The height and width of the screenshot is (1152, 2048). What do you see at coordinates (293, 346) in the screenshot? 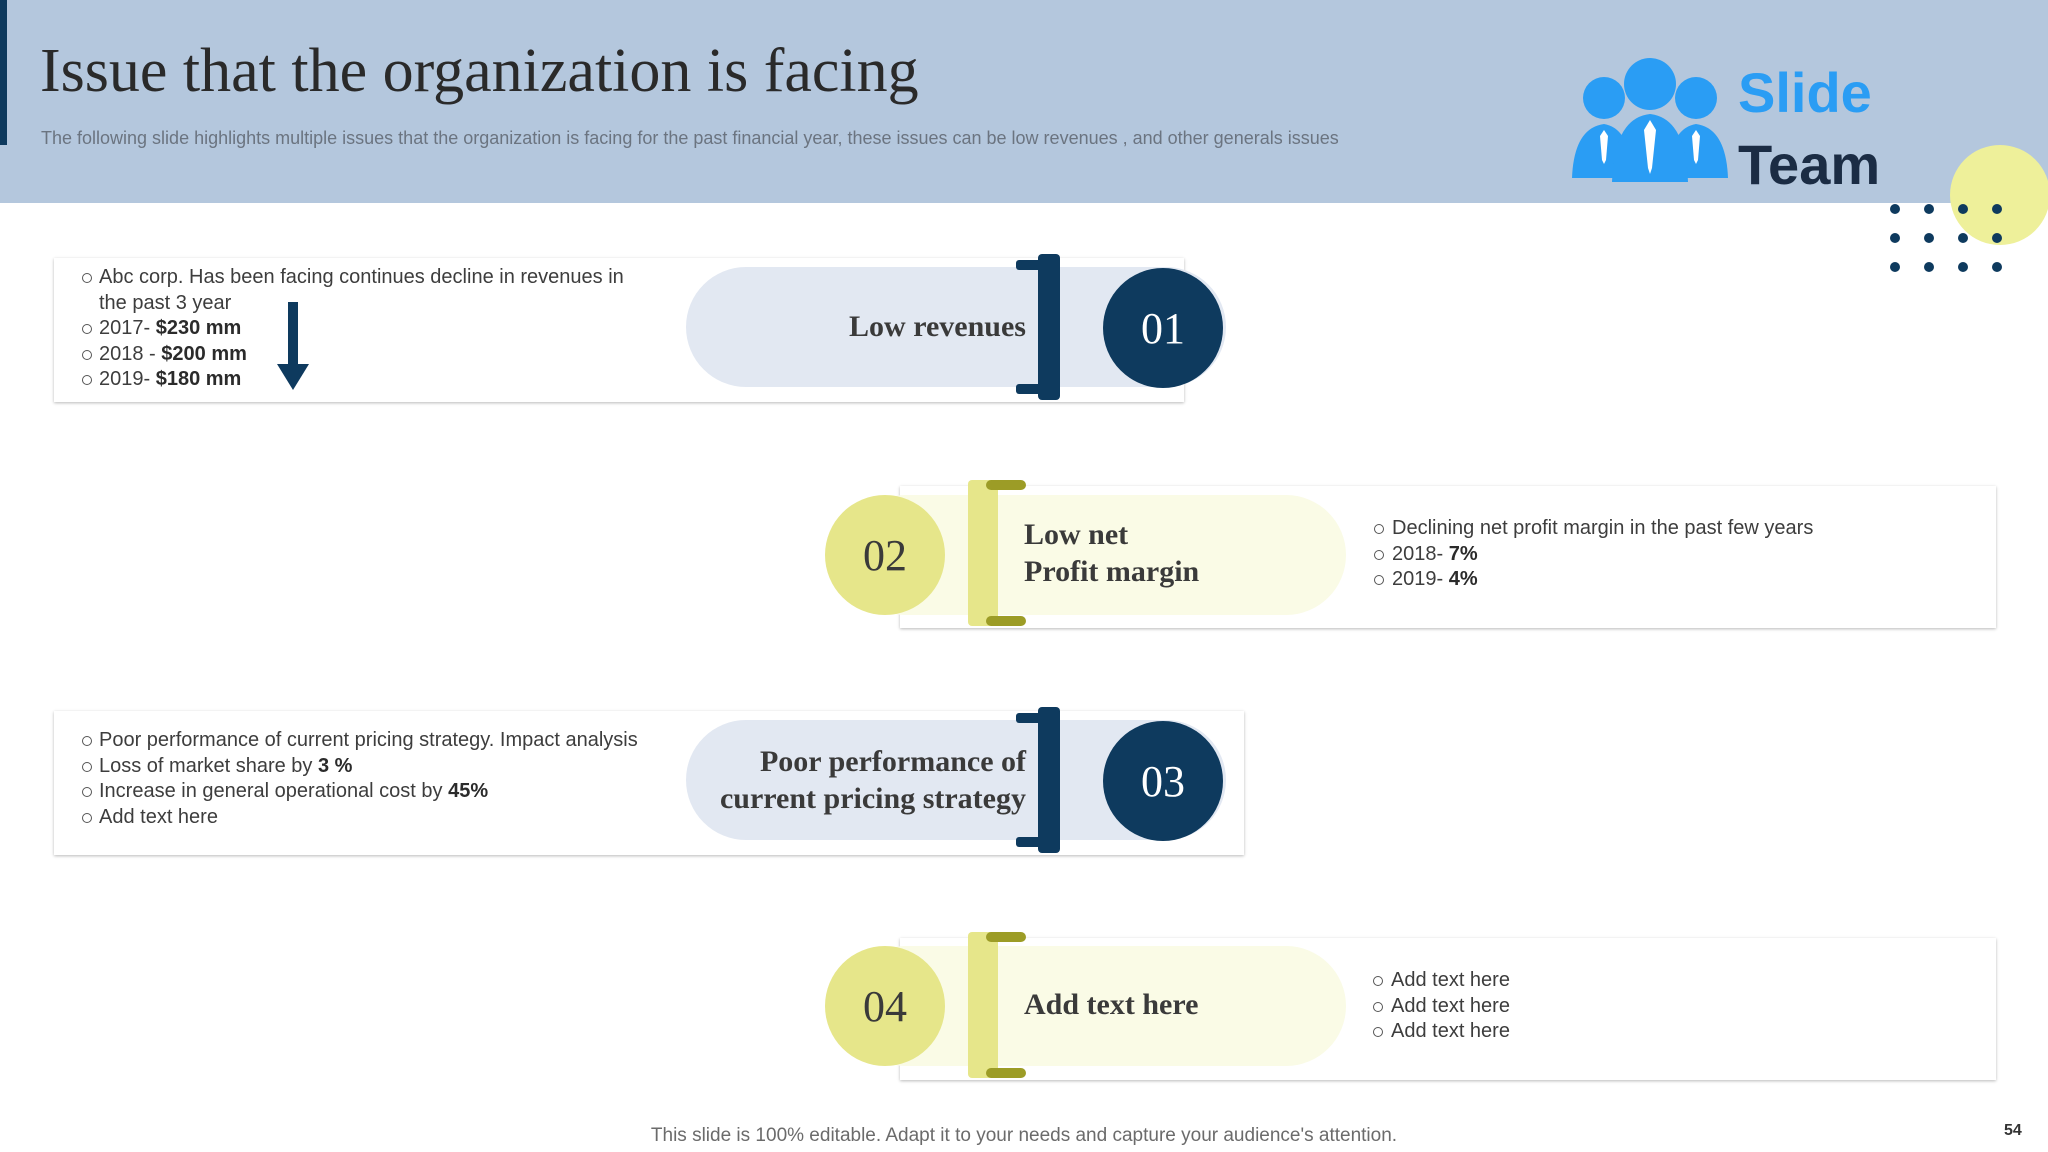
I see `arrow-down-icon` at bounding box center [293, 346].